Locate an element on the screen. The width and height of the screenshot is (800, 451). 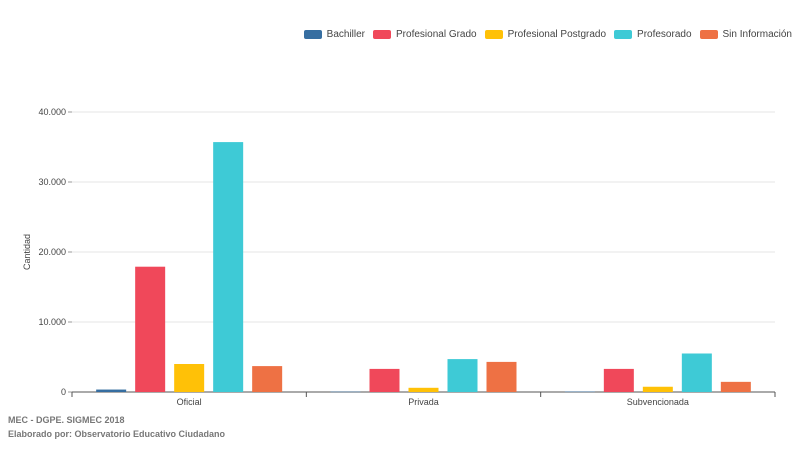
source-line-1: MEC - DGPE. SIGMEC 2018 is located at coordinates (66, 420).